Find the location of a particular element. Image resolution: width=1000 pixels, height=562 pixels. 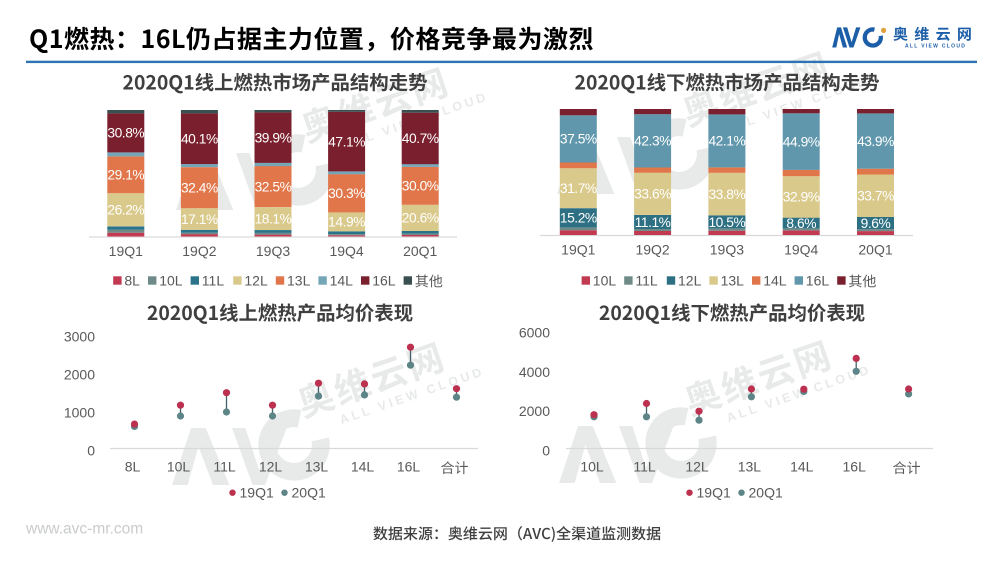

svg-text: 1000 is located at coordinates (79, 412).